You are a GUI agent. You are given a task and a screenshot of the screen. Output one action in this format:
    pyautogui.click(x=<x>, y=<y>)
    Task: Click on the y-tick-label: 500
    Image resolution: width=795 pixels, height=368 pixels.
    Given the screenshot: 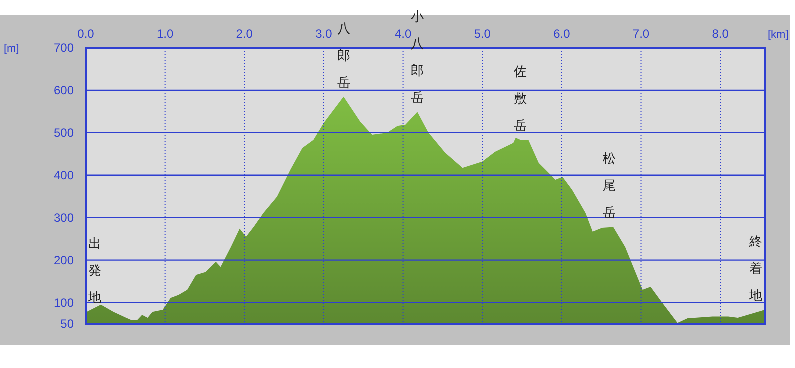 What is the action you would take?
    pyautogui.click(x=64, y=133)
    